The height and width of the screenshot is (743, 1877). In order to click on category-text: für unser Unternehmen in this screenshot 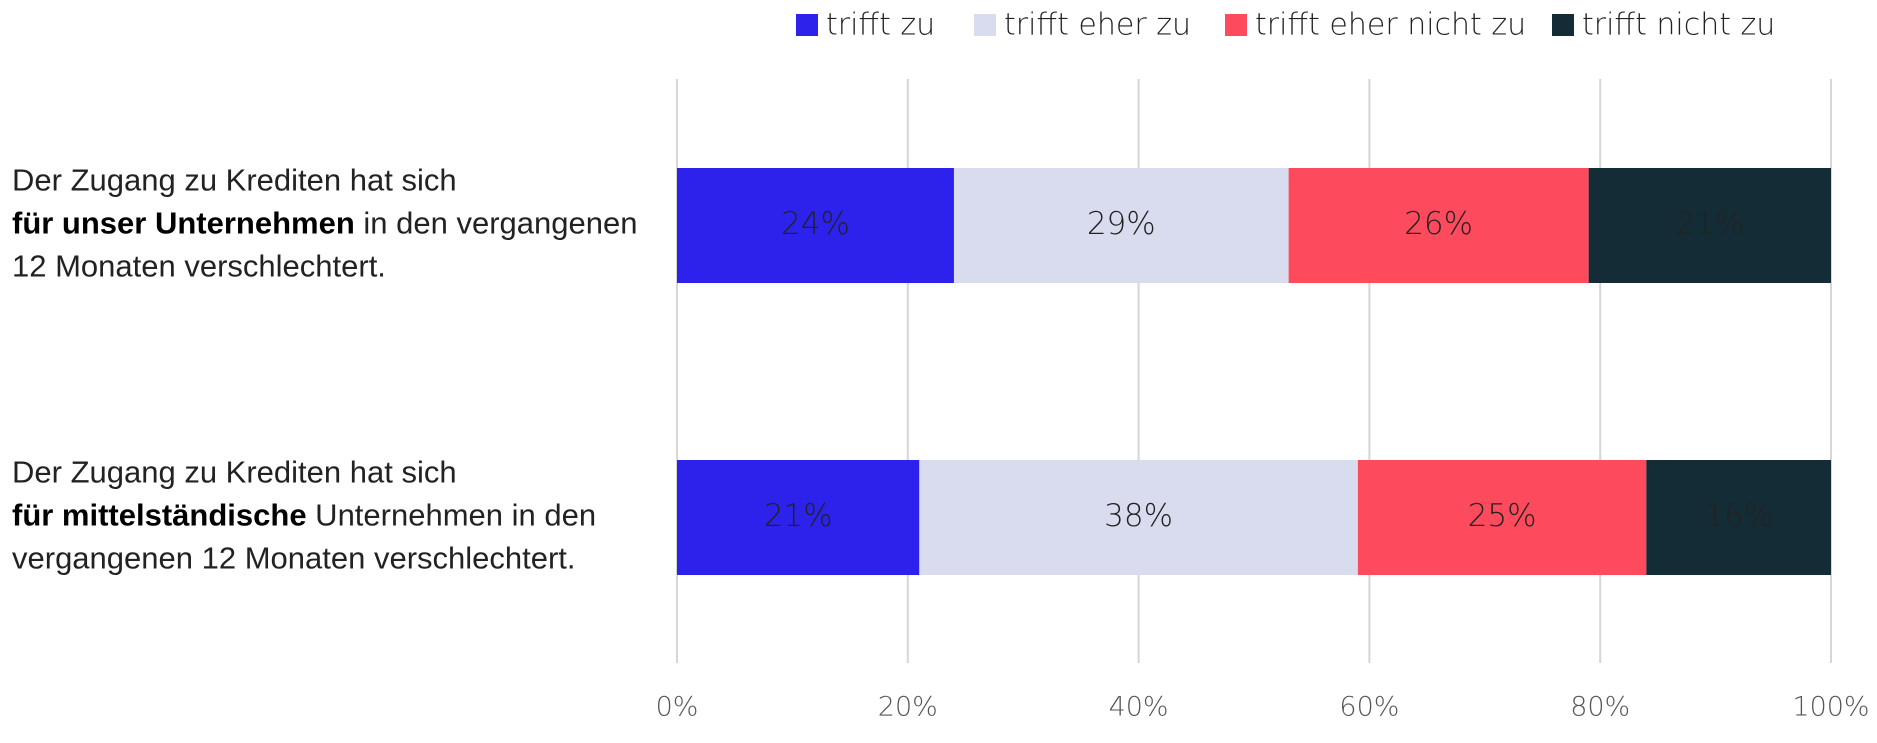, I will do `click(183, 223)`.